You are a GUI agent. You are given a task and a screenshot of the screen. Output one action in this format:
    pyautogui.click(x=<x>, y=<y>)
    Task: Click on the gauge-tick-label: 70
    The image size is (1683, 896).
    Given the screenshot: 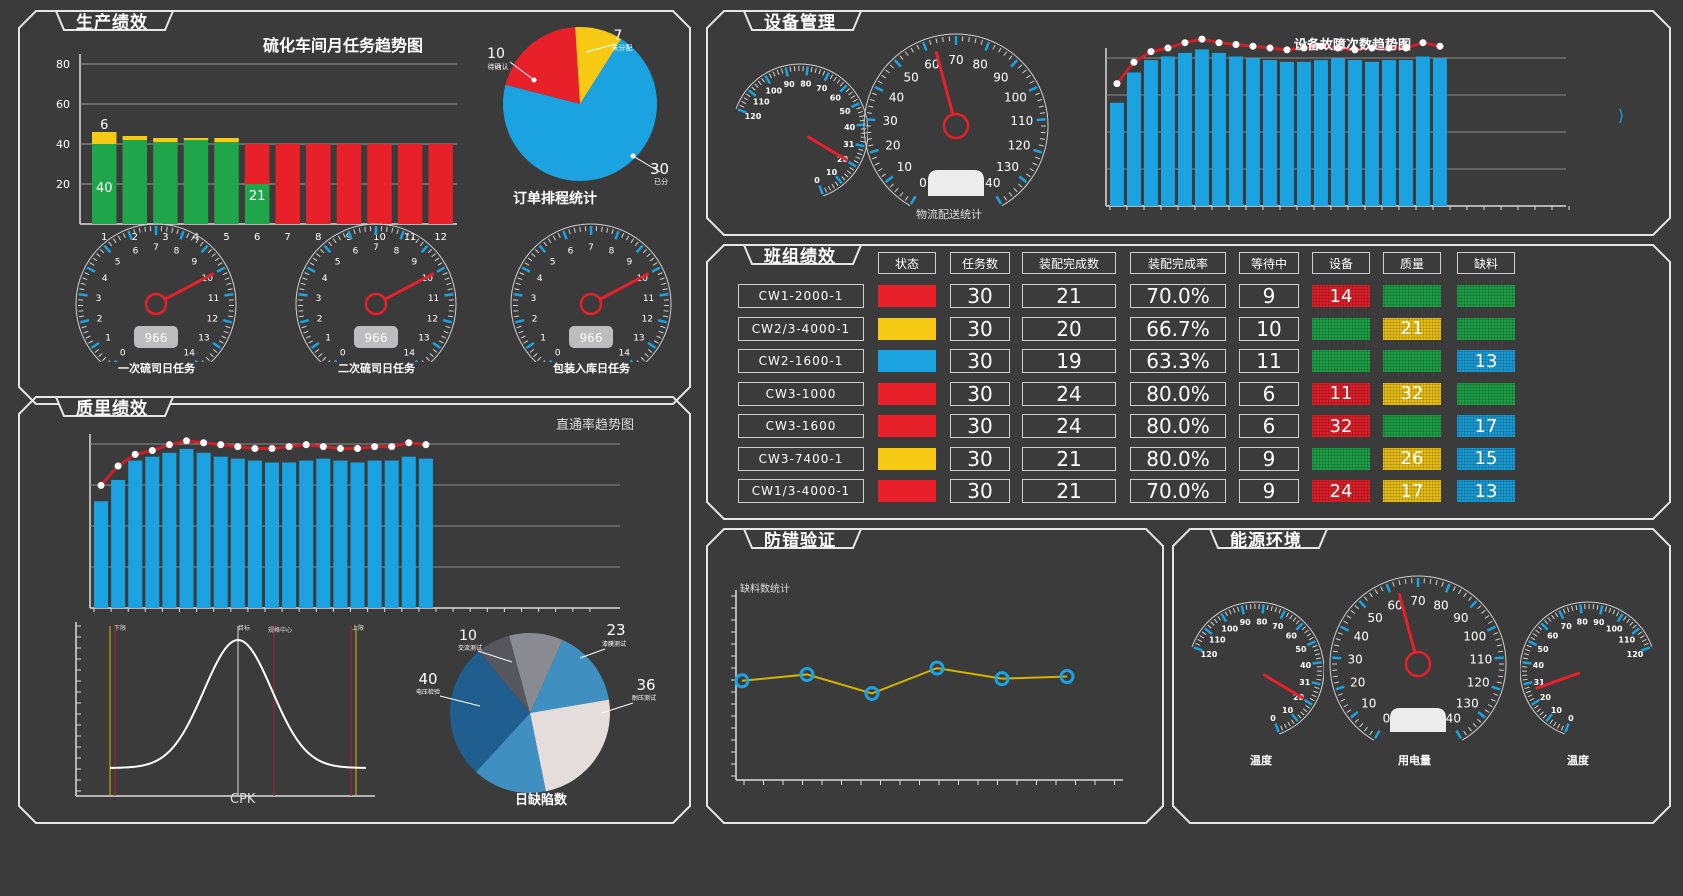 What is the action you would take?
    pyautogui.click(x=1417, y=601)
    